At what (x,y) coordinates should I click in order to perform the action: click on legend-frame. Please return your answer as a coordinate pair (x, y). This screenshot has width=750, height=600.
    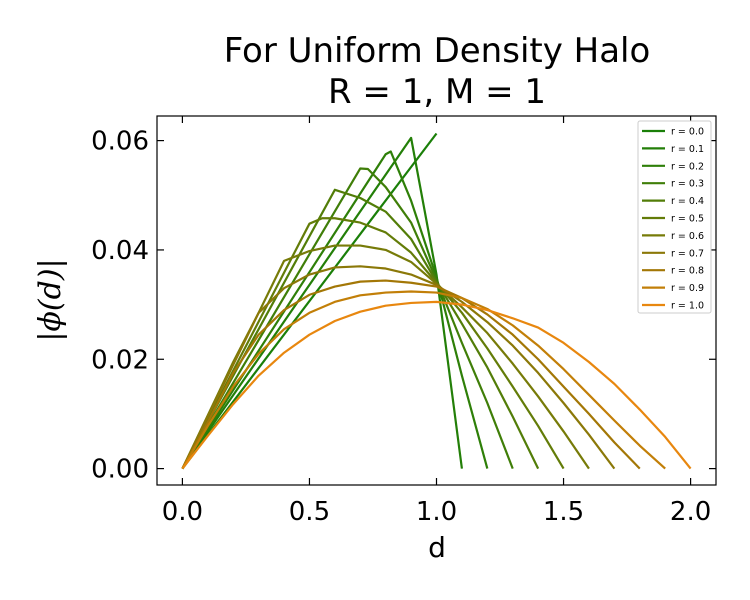
    Looking at the image, I should click on (674, 217).